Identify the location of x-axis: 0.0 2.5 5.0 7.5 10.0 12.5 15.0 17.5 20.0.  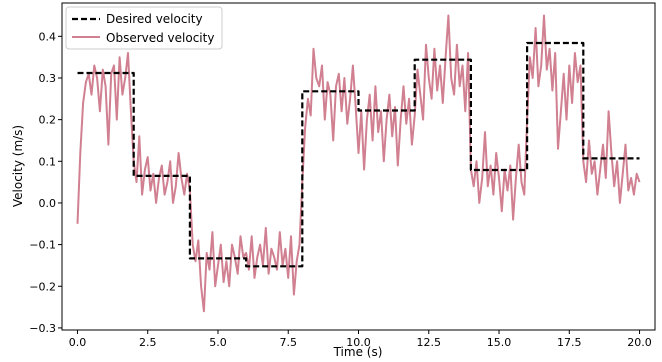
(360, 339).